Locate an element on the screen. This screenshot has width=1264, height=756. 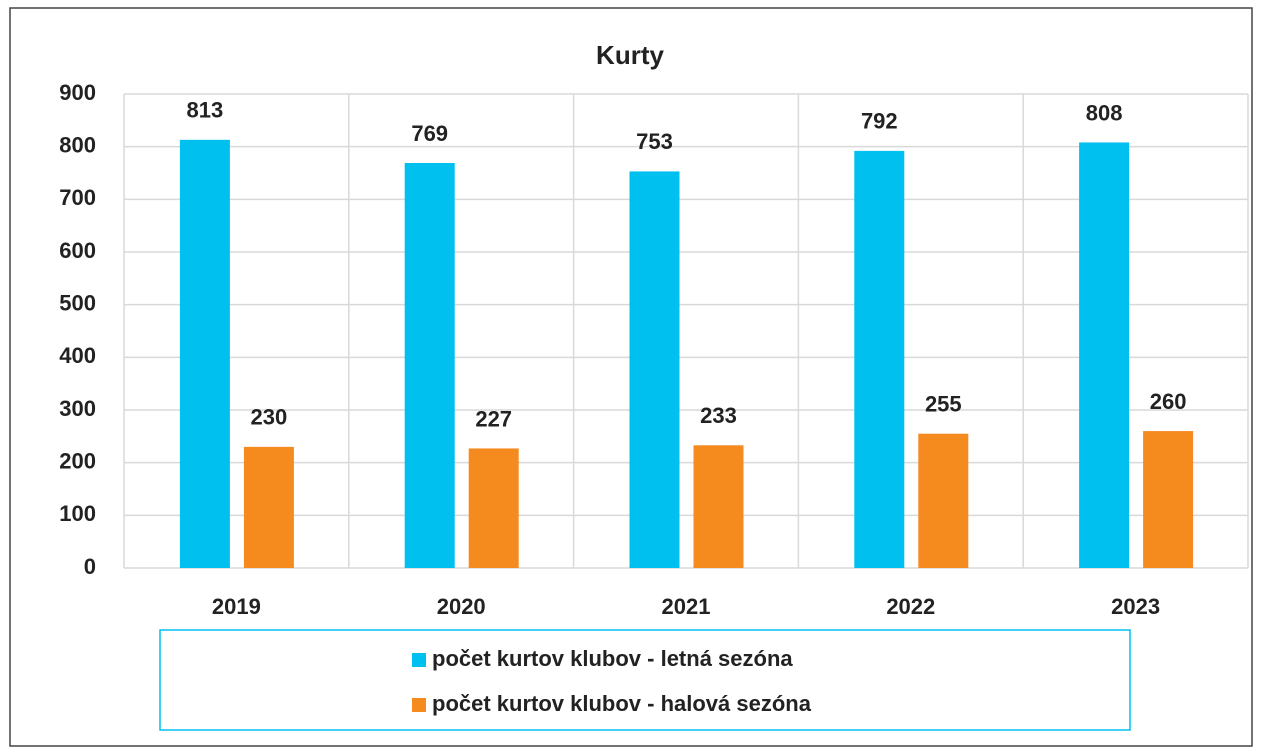
data-label: 769 is located at coordinates (429, 133).